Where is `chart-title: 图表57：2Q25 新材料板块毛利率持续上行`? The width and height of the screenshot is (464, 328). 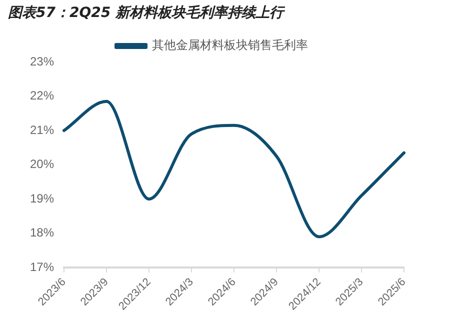
chart-title: 图表57：2Q25 新材料板块毛利率持续上行 is located at coordinates (146, 13).